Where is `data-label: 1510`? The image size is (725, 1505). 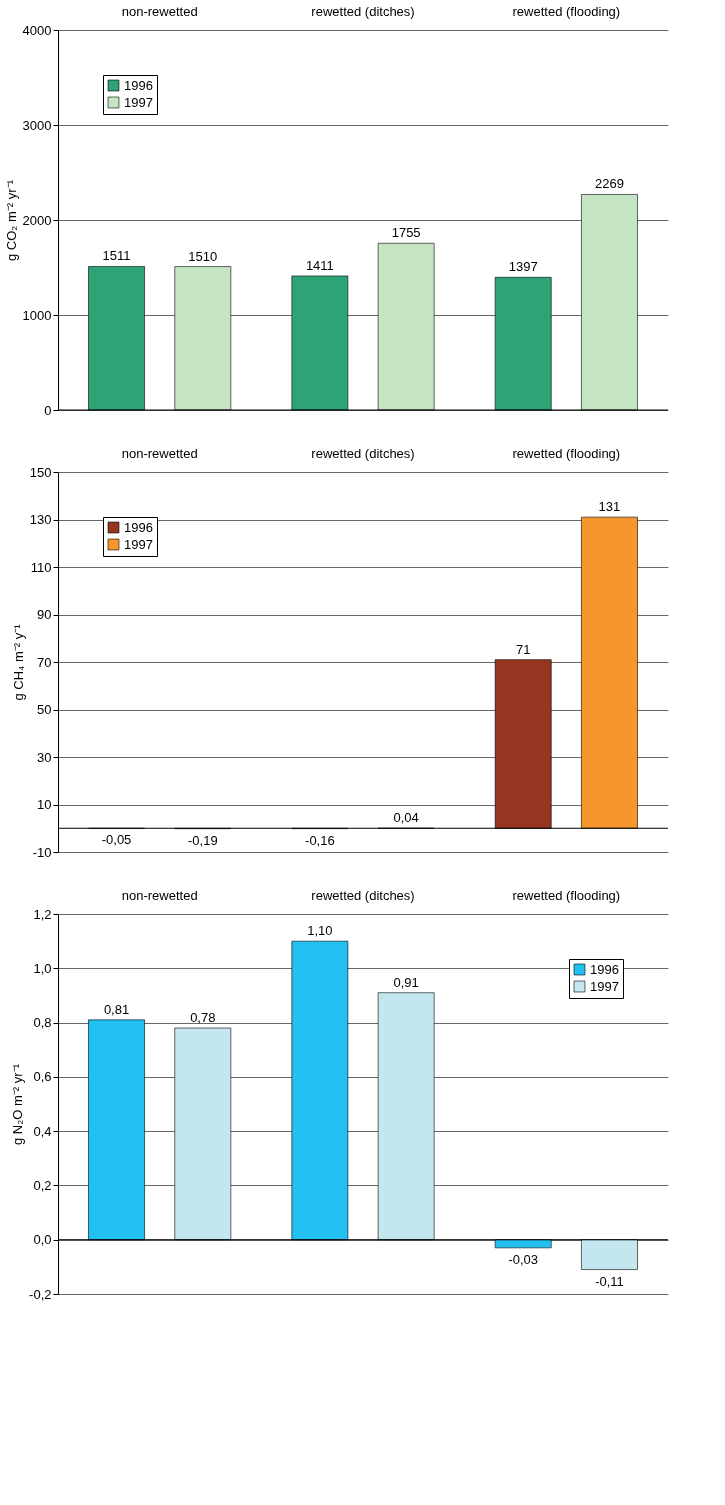 data-label: 1510 is located at coordinates (203, 256).